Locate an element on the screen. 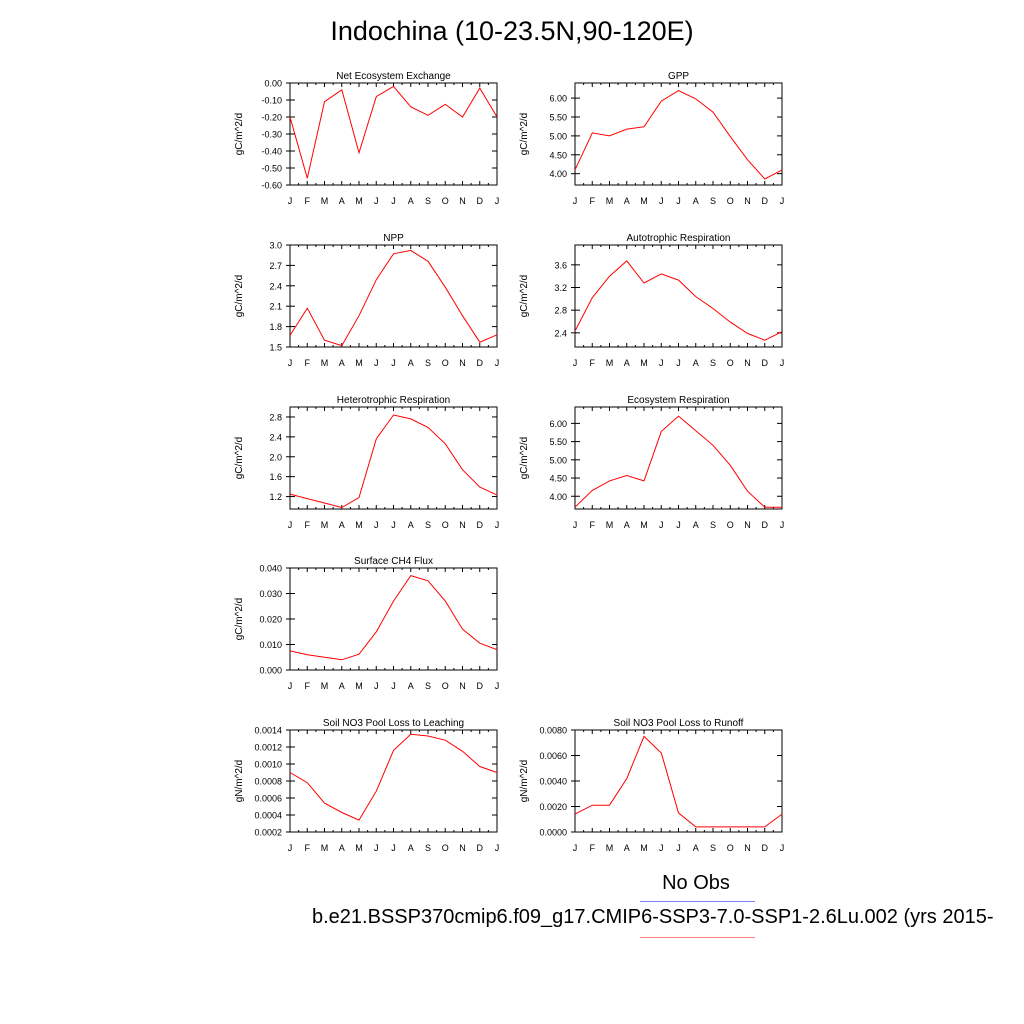 The height and width of the screenshot is (1024, 1024). y-tick-label: 2.1 is located at coordinates (275, 307).